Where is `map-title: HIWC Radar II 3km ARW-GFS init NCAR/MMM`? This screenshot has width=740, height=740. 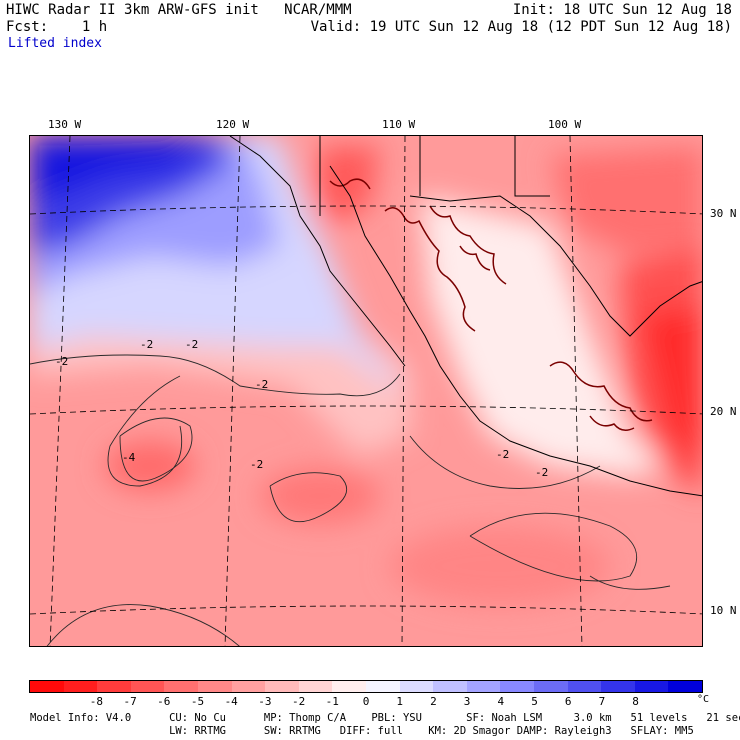
map-title: HIWC Radar II 3km ARW-GFS init NCAR/MMM is located at coordinates (179, 10).